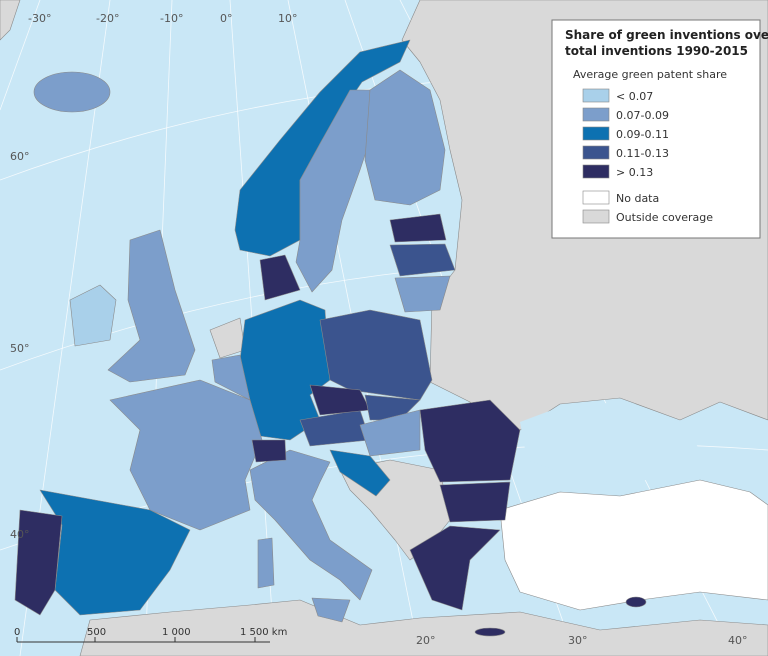 The image size is (768, 656). Describe the element at coordinates (96, 632) in the screenshot. I see `scale-label: 500` at that location.